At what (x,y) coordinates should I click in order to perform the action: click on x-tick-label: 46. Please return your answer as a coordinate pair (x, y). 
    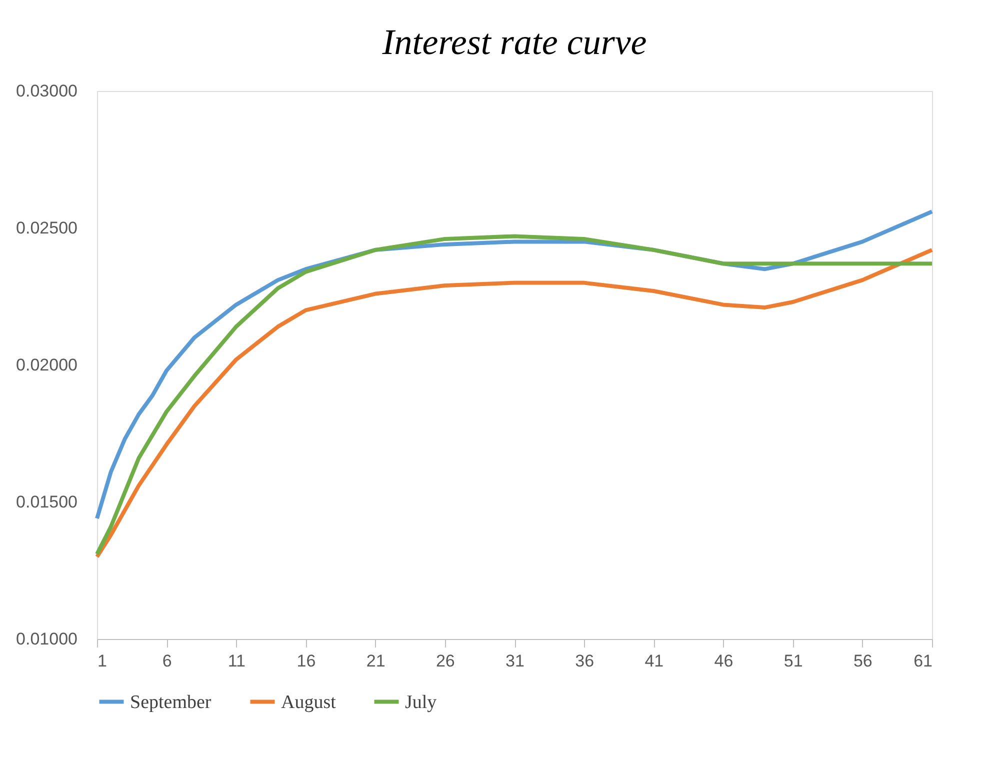
    Looking at the image, I should click on (724, 661).